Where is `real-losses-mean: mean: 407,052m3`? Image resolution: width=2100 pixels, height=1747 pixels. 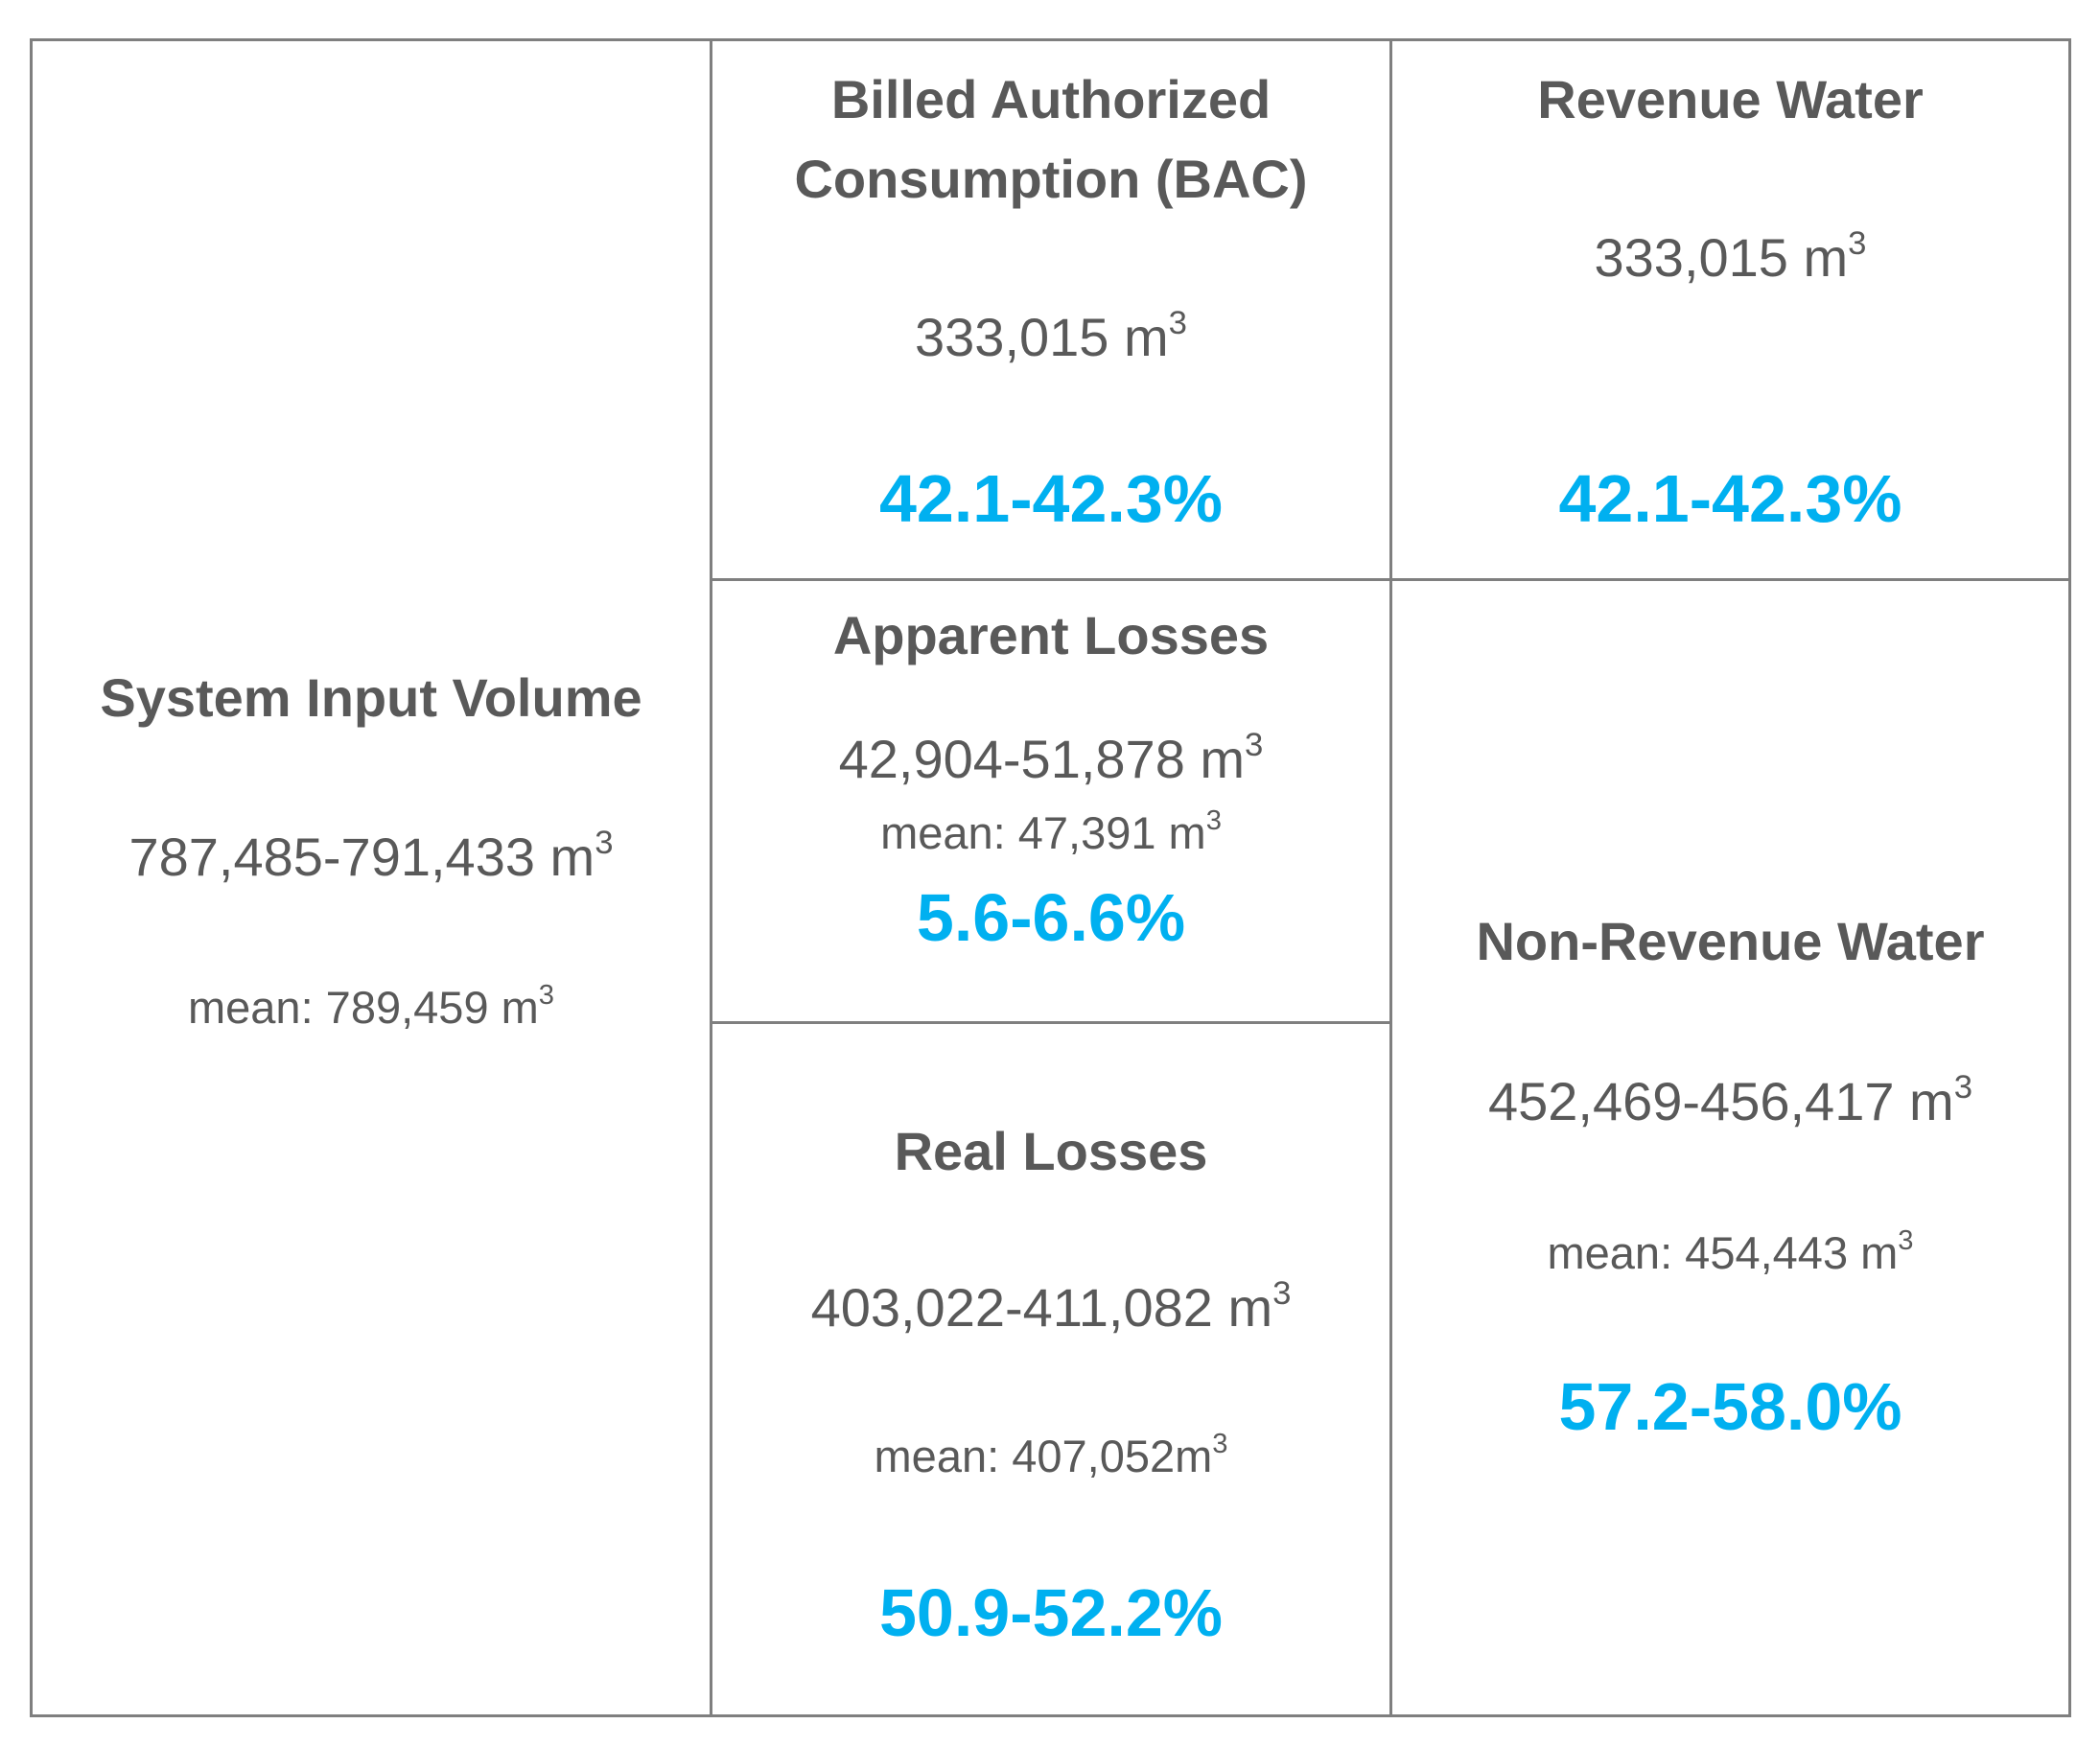 real-losses-mean: mean: 407,052m3 is located at coordinates (1051, 1455).